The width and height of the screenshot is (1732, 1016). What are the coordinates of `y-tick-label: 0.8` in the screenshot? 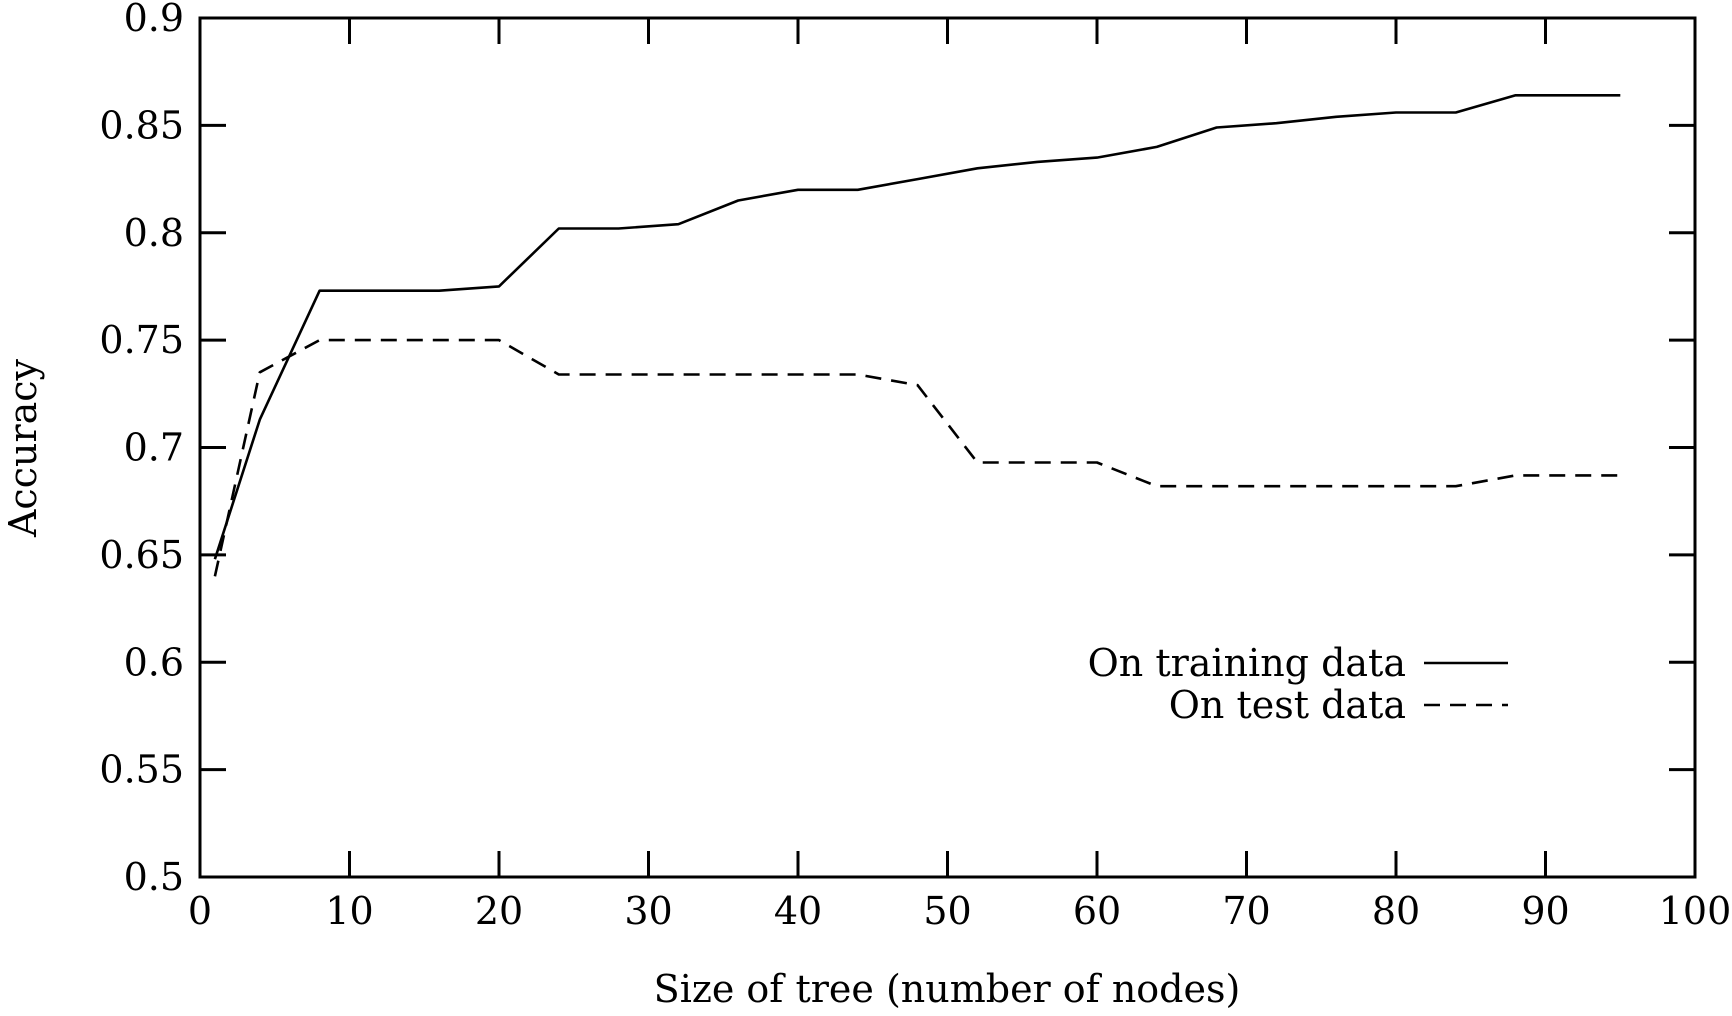 It's located at (154, 233).